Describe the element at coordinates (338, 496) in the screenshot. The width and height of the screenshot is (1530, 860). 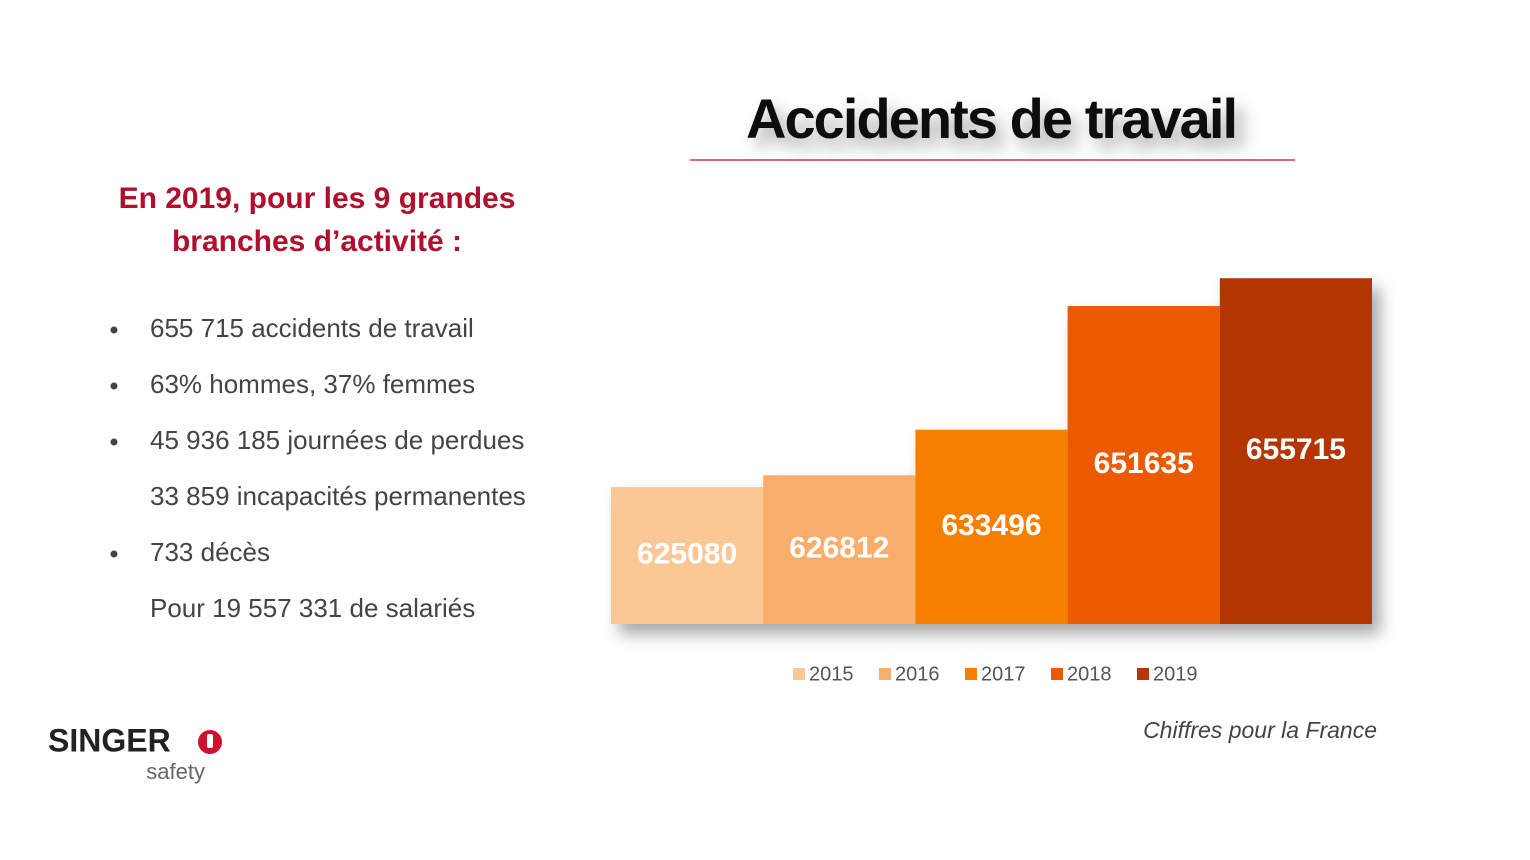
I see `list-item: 33 859 incapacités permanentes` at that location.